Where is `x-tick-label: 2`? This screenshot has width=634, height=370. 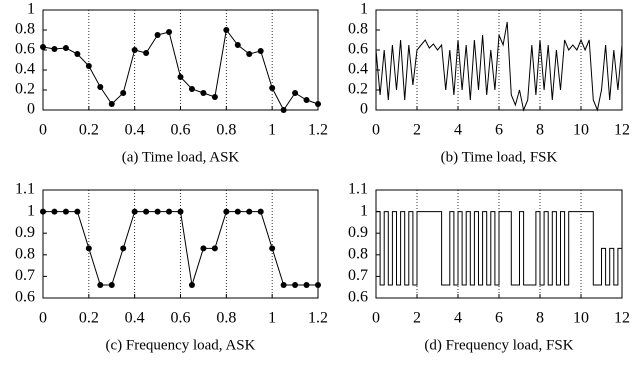
x-tick-label: 2 is located at coordinates (417, 130).